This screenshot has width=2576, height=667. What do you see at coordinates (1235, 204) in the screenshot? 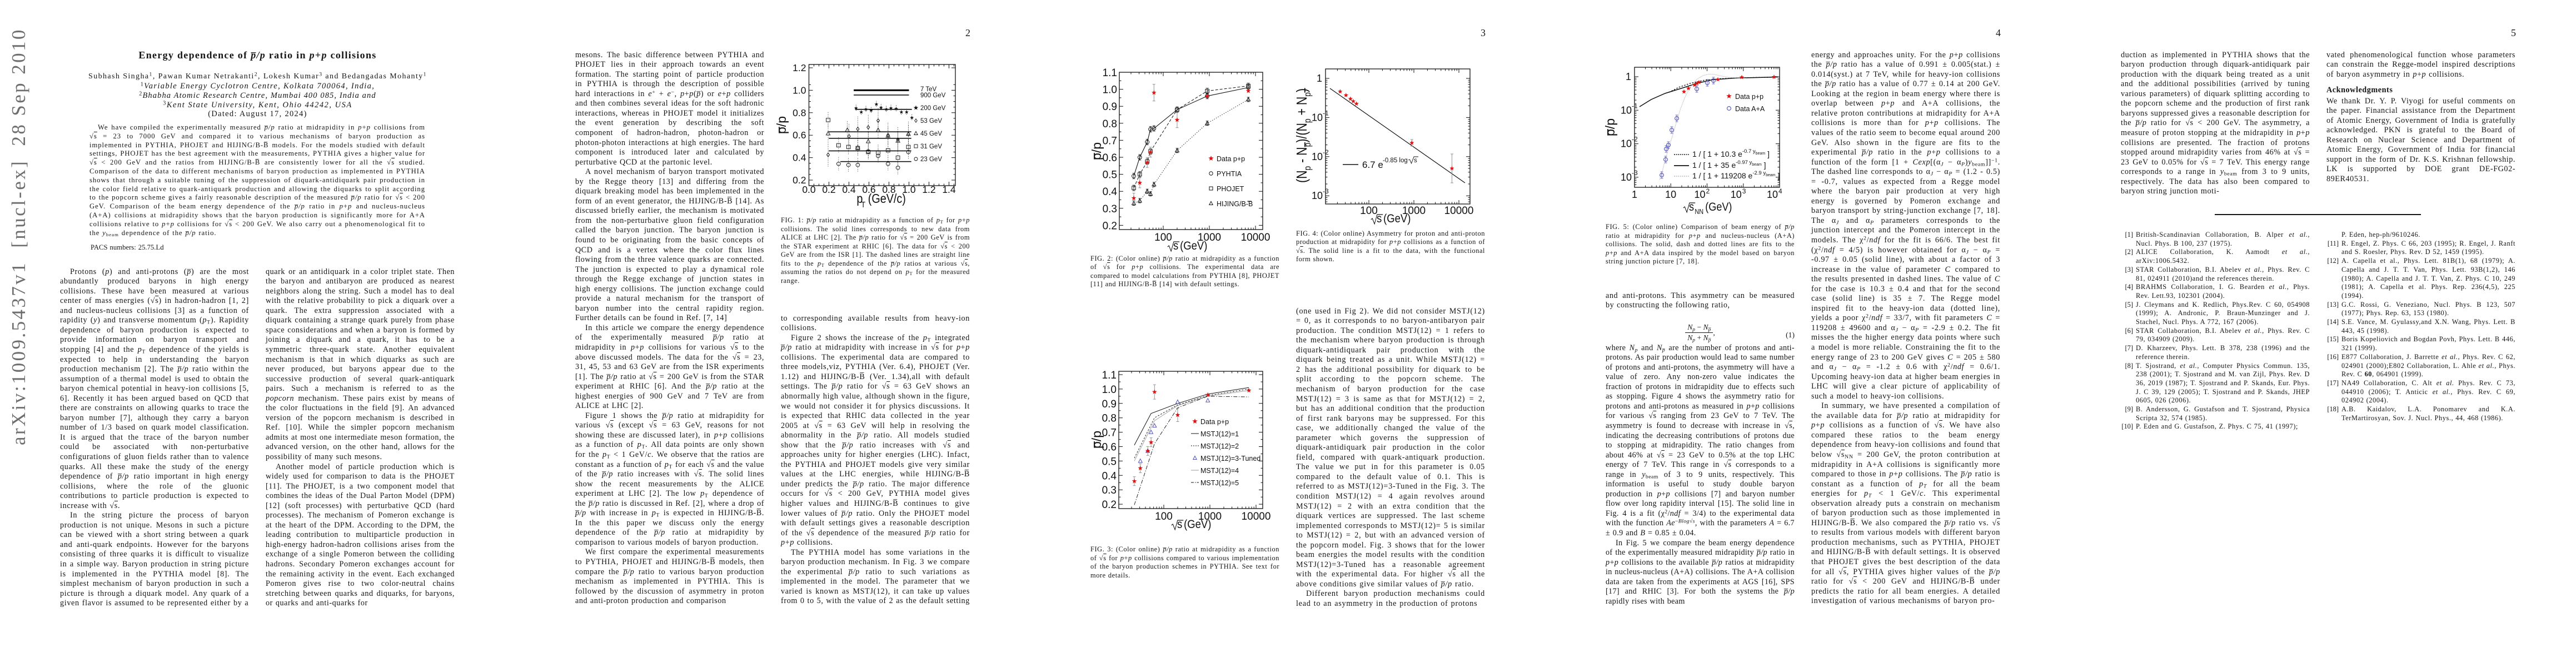
I see `svg-text: HIJING/B-B` at bounding box center [1235, 204].